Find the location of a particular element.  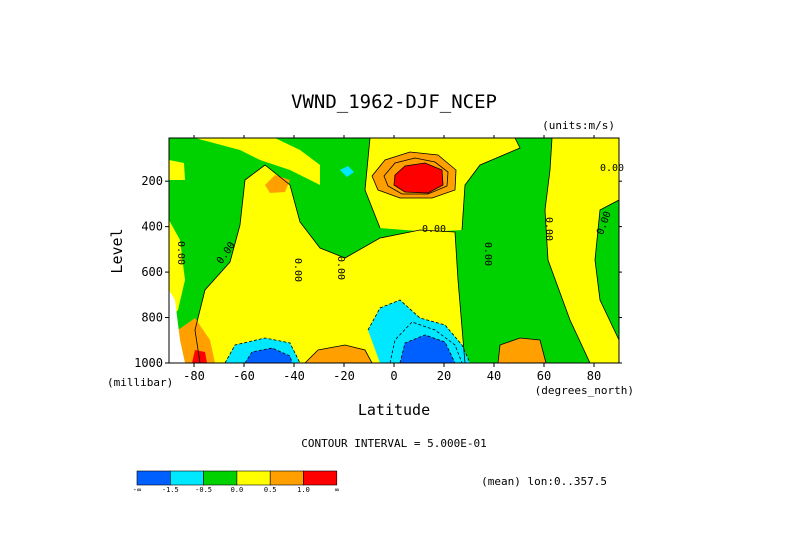

color-legend: -∞ -1.5 -0.5 0.0 0.5 1.0 ∞ is located at coordinates (236, 482).